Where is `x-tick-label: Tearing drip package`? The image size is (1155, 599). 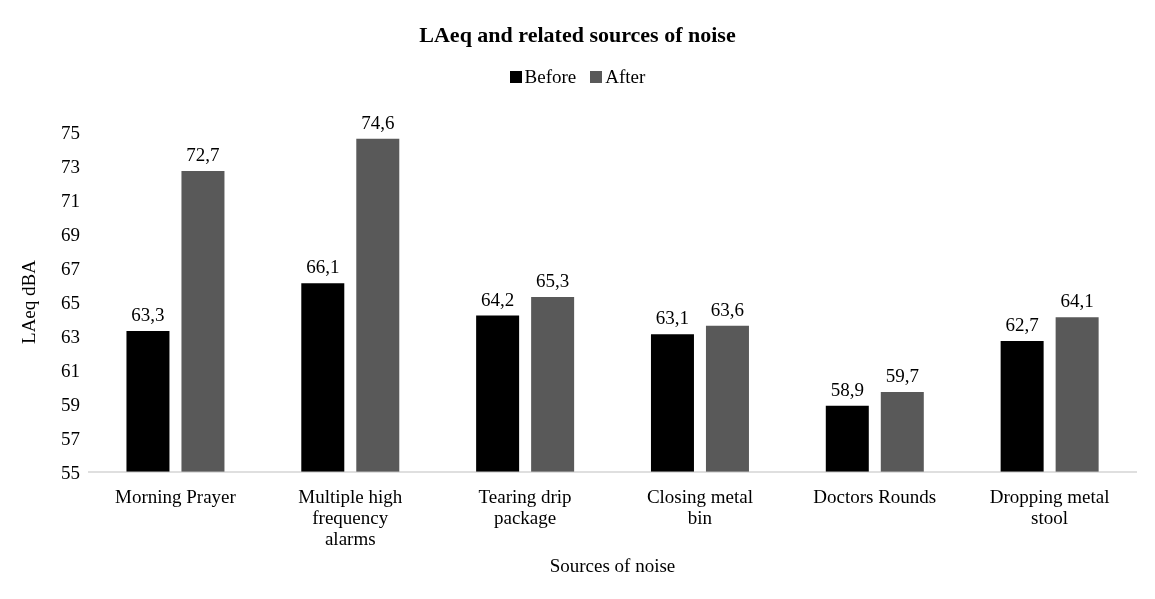 x-tick-label: Tearing drip package is located at coordinates (525, 507).